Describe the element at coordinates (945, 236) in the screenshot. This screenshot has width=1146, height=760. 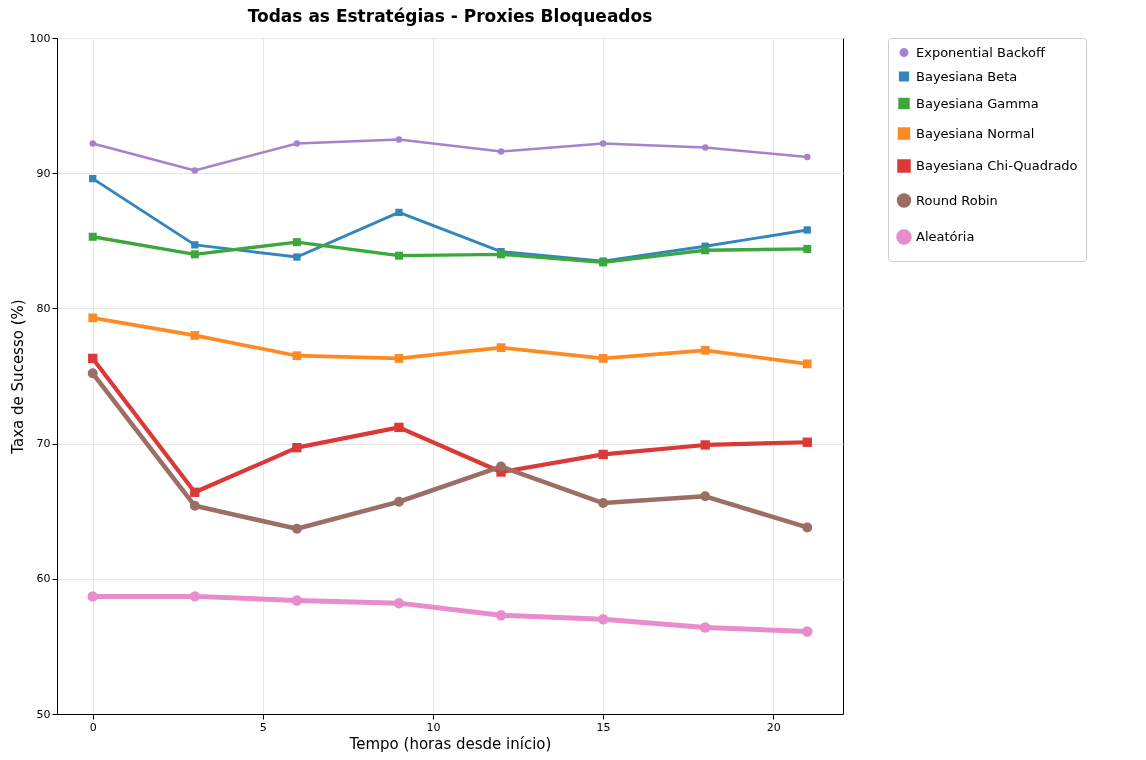
I see `legend-label: Aleatória` at that location.